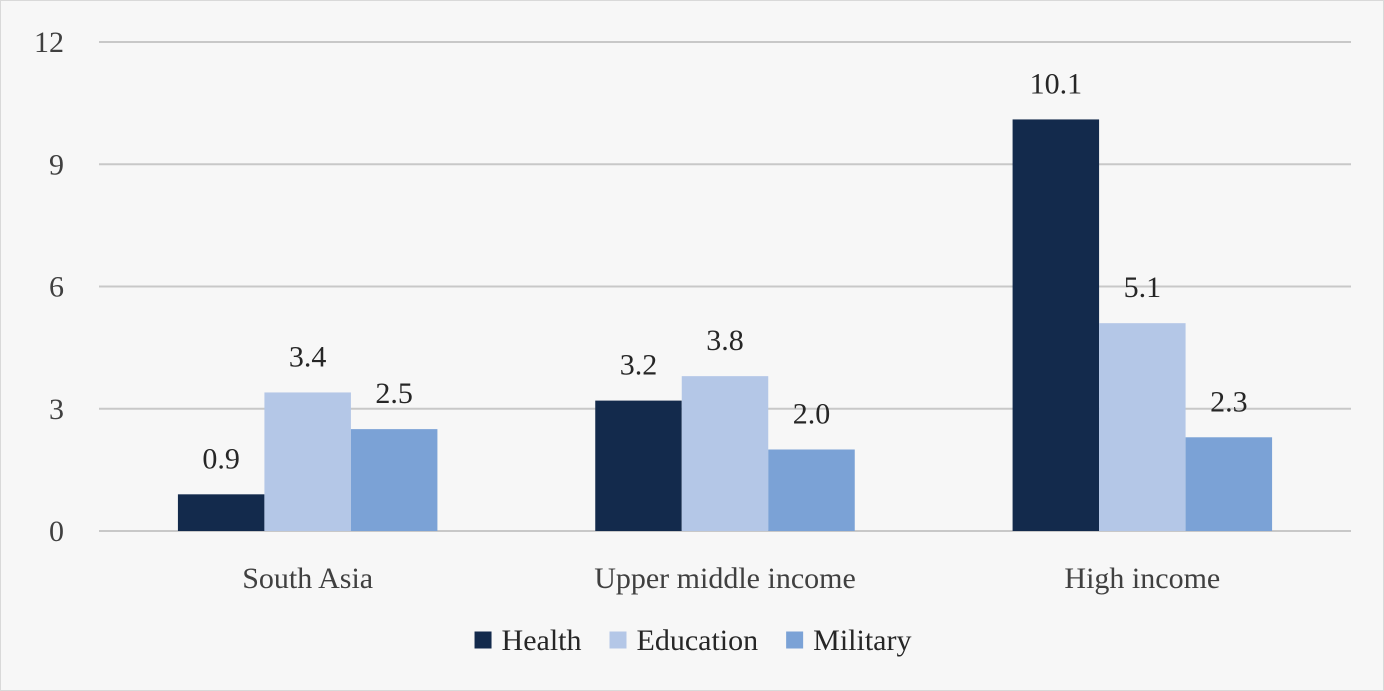 Image resolution: width=1384 pixels, height=691 pixels. I want to click on data-label-health-2: 10.1, so click(1056, 83).